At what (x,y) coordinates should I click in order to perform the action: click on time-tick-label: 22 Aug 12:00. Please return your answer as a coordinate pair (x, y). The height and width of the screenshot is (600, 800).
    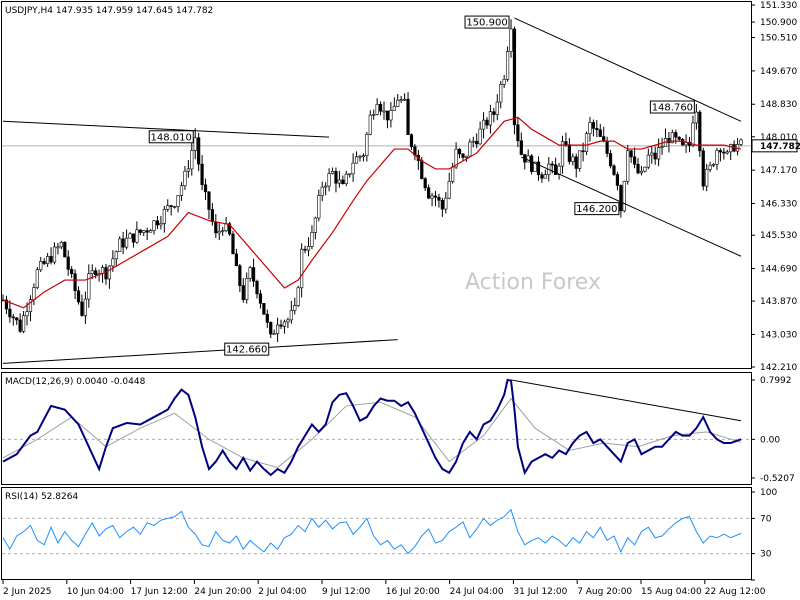
    Looking at the image, I should click on (735, 592).